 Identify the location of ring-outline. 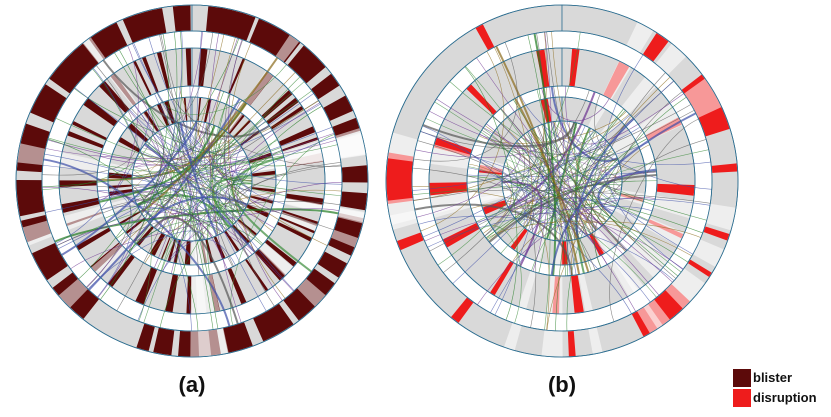
(562, 181).